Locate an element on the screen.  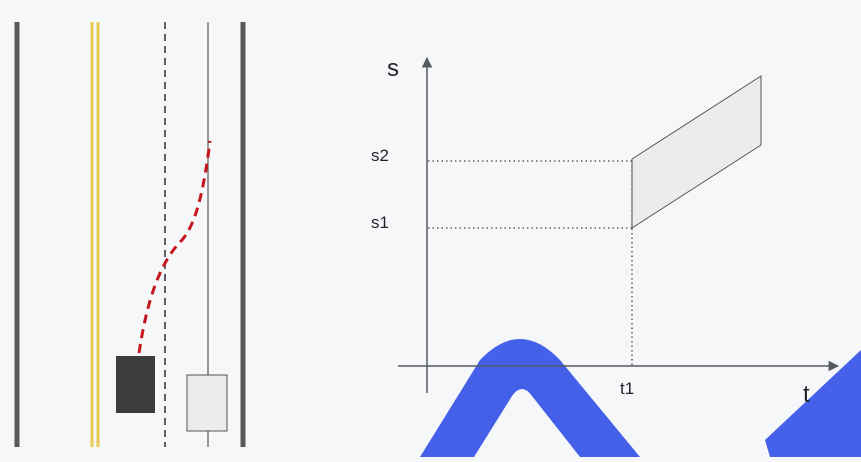
y-axis-label: s is located at coordinates (393, 68).